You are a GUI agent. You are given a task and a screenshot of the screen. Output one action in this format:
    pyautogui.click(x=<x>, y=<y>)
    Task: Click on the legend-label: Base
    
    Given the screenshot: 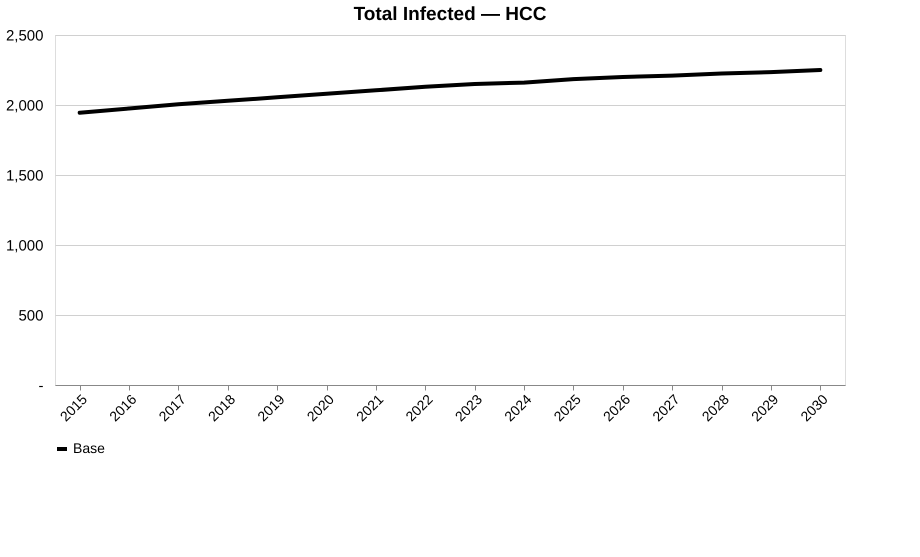 What is the action you would take?
    pyautogui.click(x=89, y=448)
    